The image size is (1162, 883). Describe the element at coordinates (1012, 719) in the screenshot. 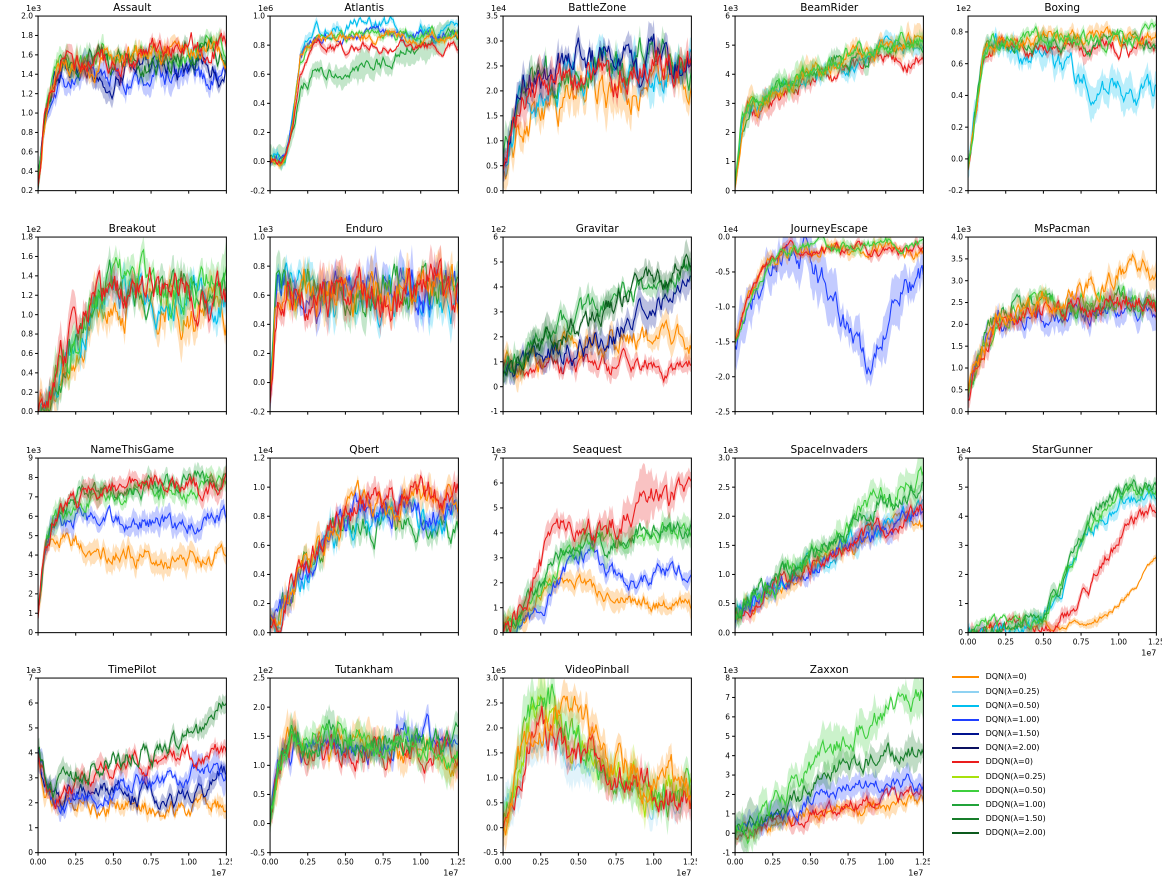

I see `legend-label: DQN(λ=1.00)` at that location.